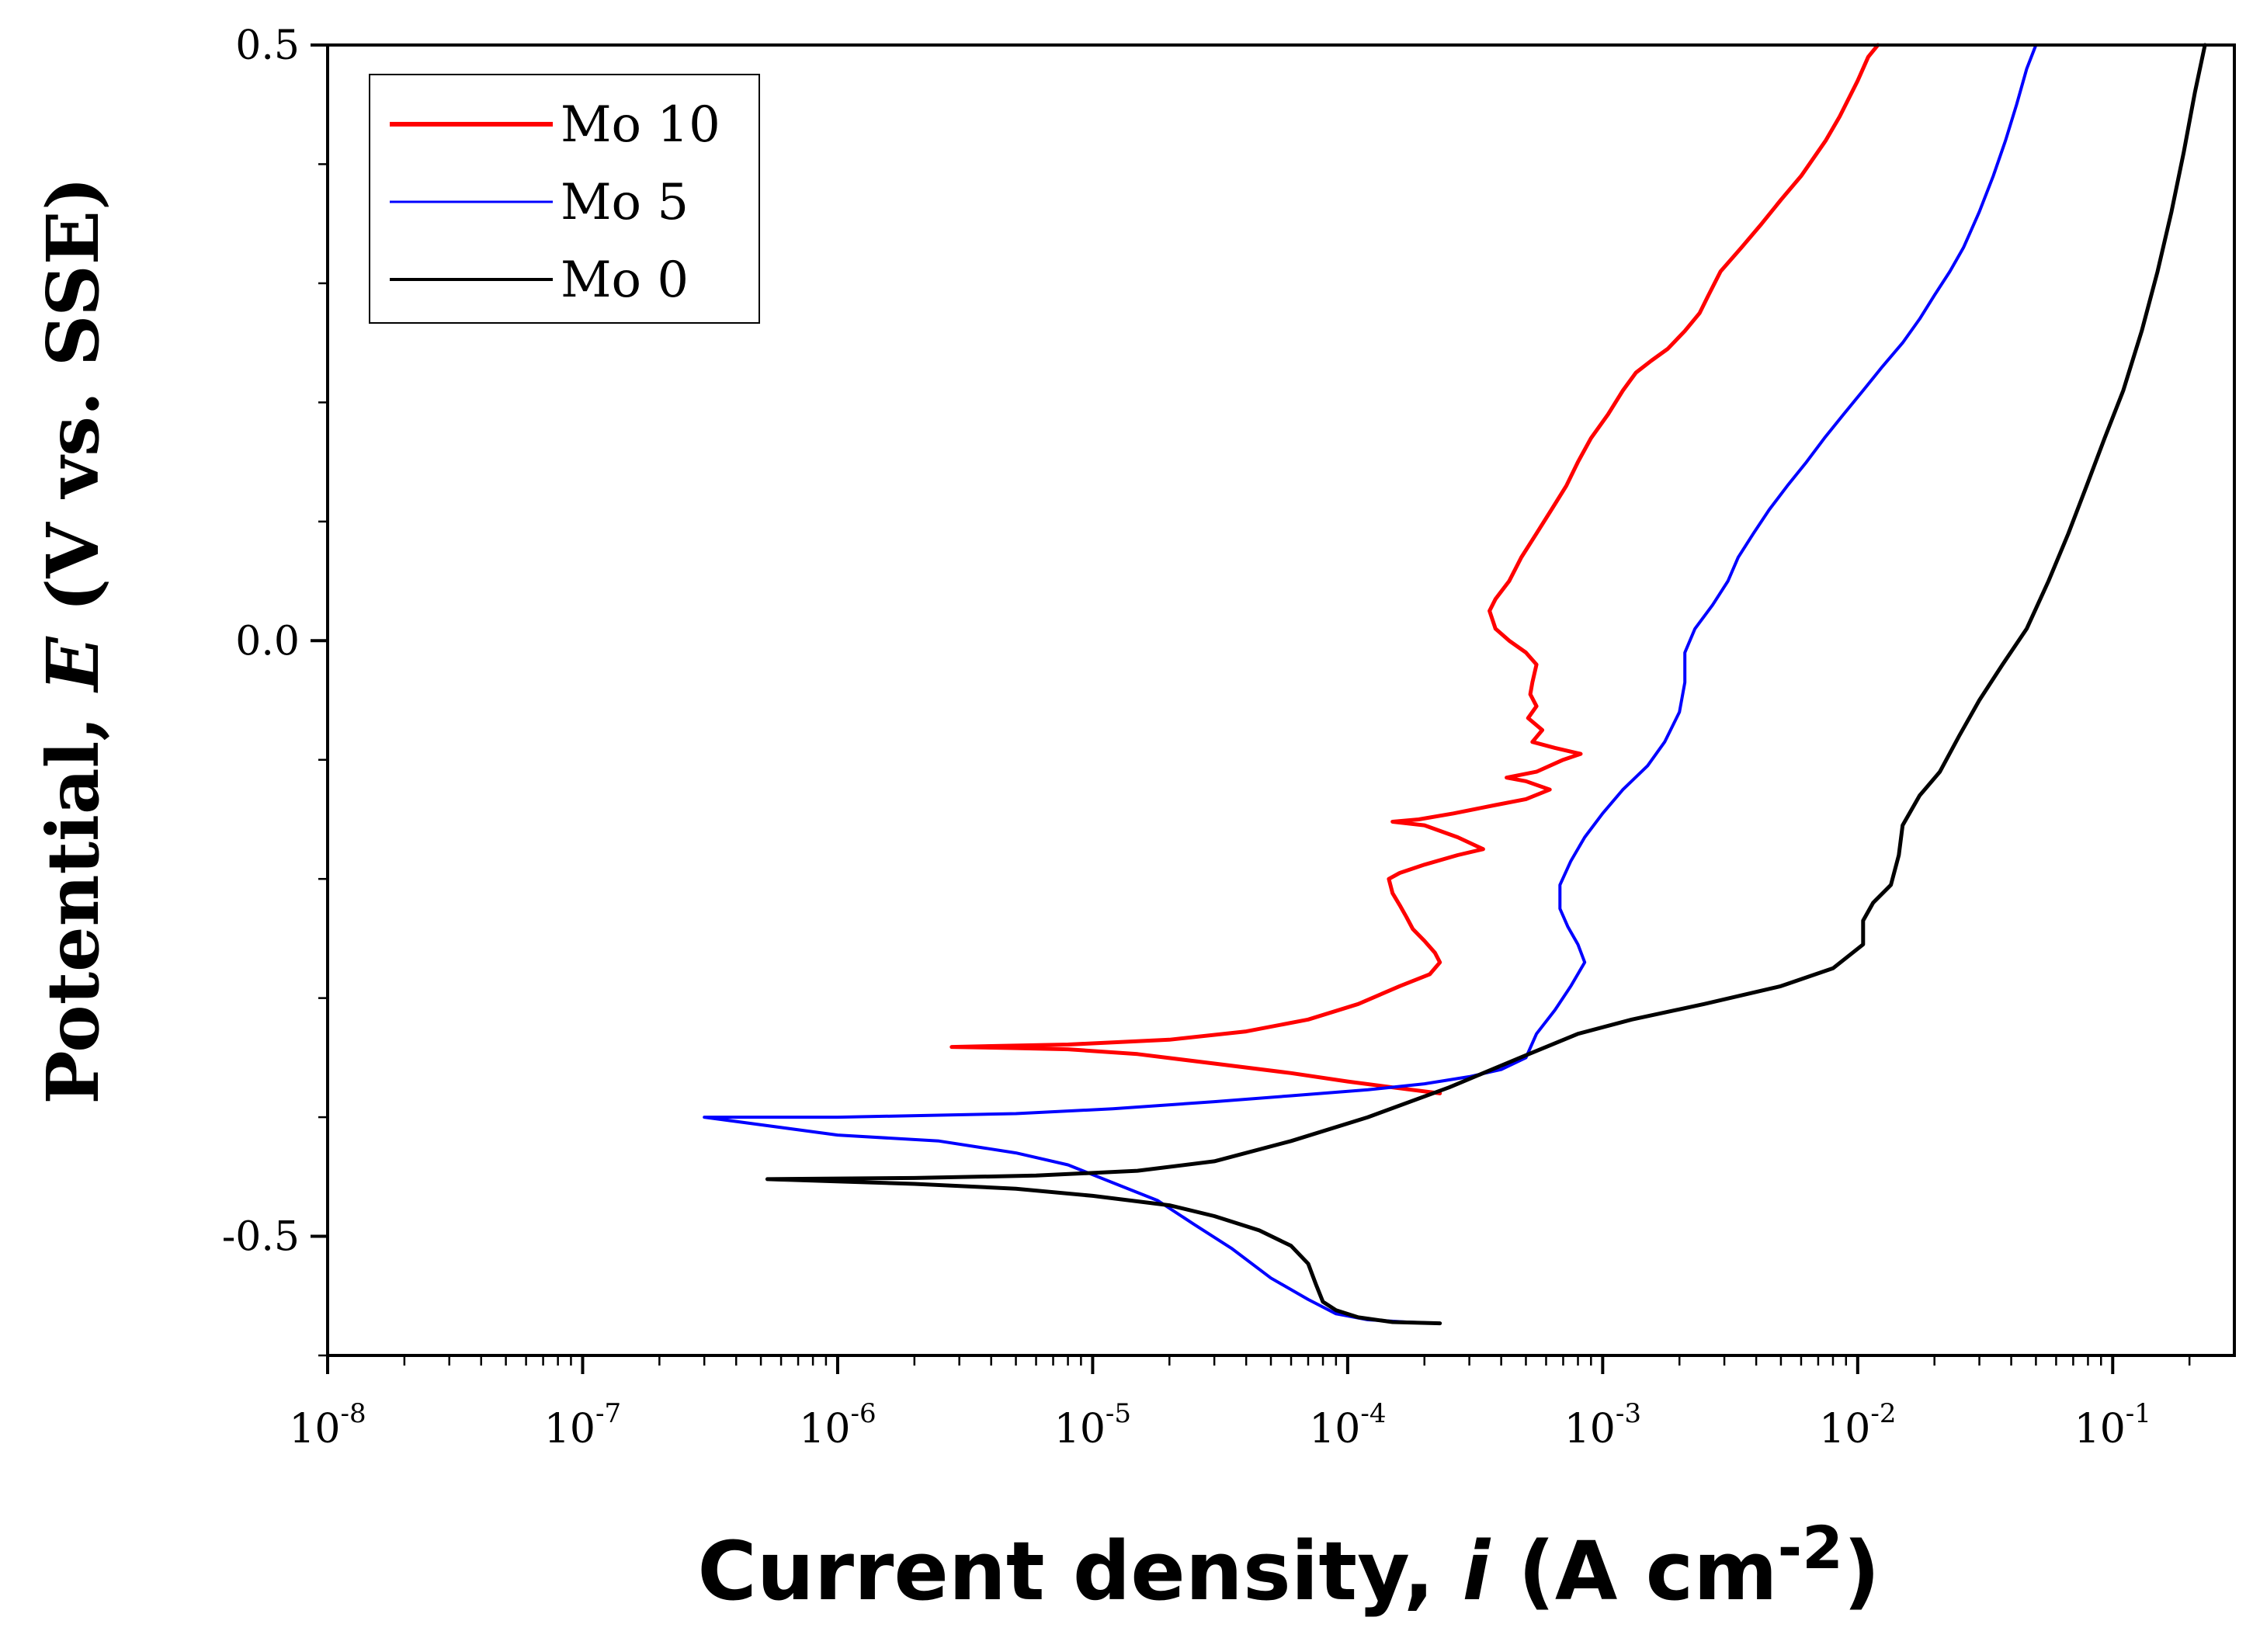 This screenshot has height=1652, width=2253. Describe the element at coordinates (640, 125) in the screenshot. I see `legend-label-mo10: Mo 10` at that location.